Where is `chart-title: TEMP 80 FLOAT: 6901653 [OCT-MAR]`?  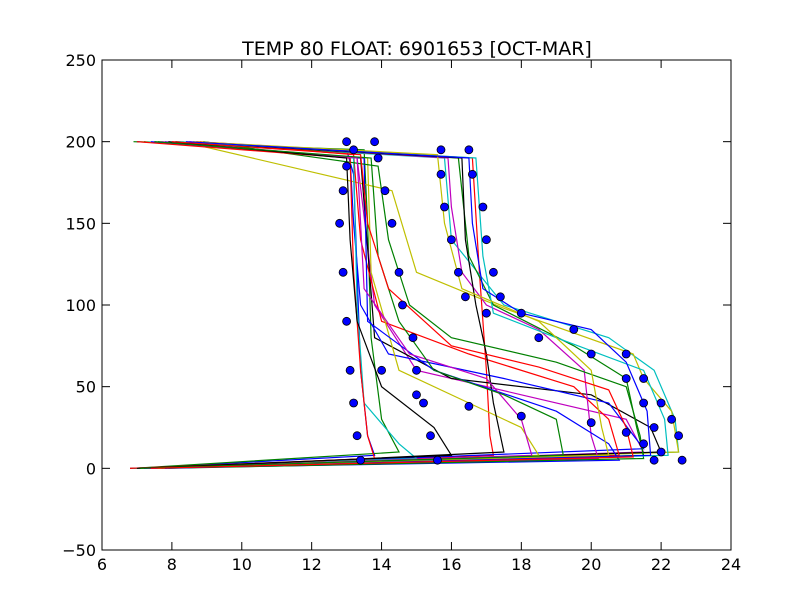 chart-title: TEMP 80 FLOAT: 6901653 [OCT-MAR] is located at coordinates (416, 49).